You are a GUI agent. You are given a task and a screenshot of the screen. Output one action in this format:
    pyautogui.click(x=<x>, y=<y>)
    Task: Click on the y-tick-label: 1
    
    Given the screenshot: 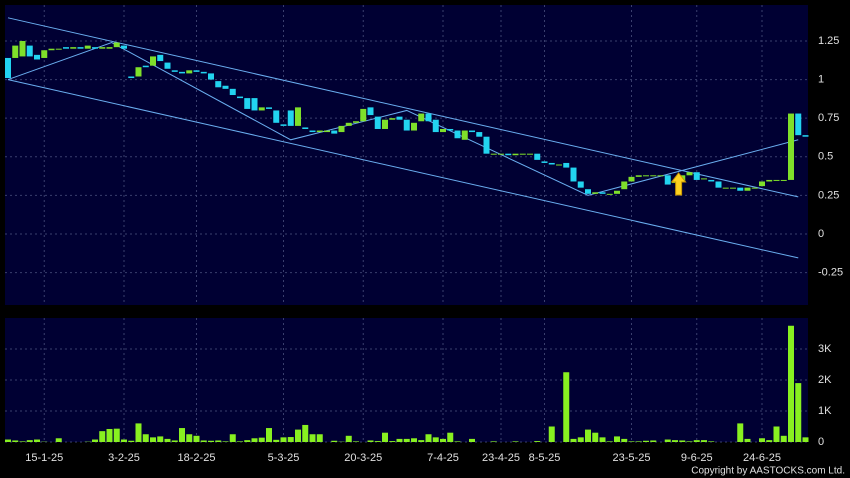 What is the action you would take?
    pyautogui.click(x=821, y=79)
    